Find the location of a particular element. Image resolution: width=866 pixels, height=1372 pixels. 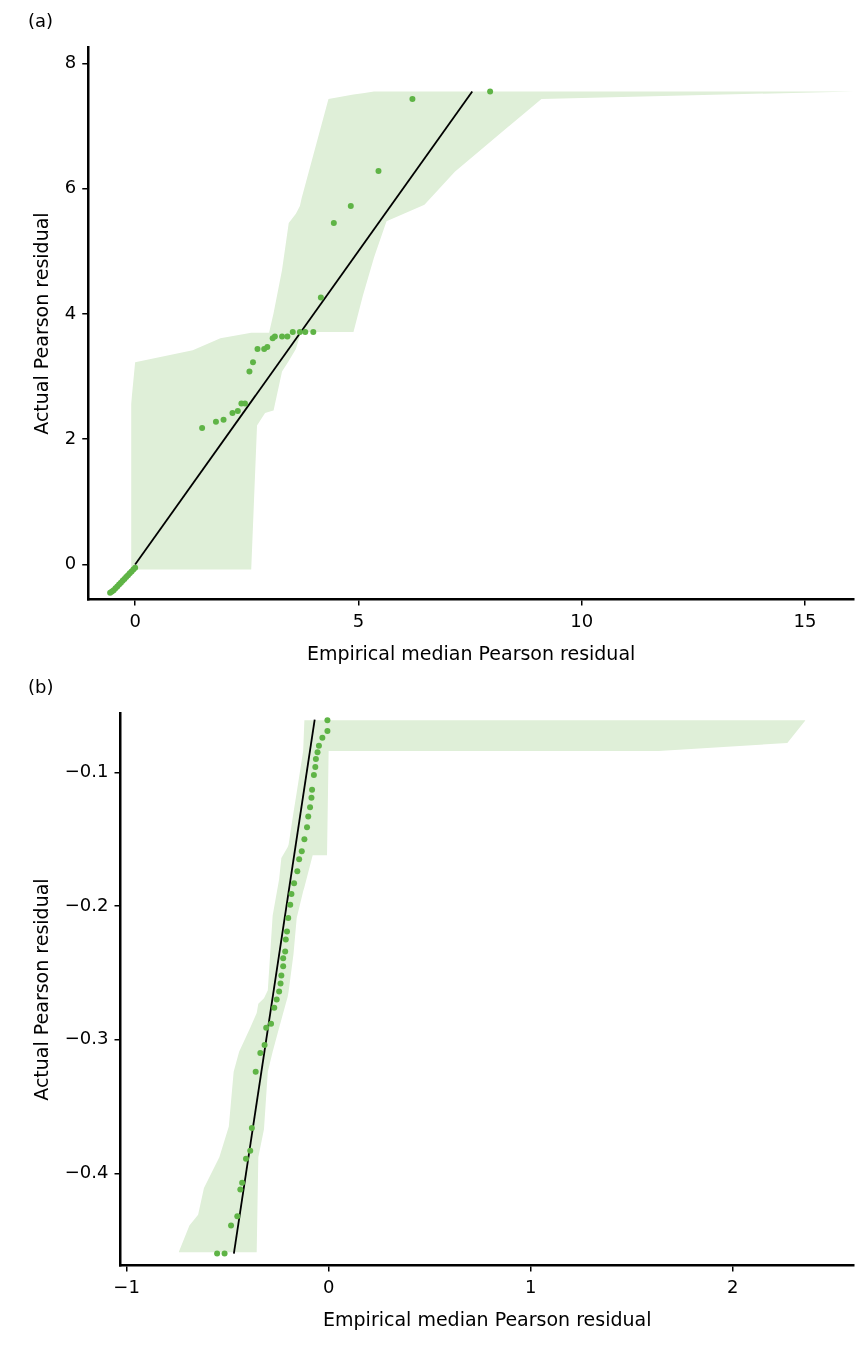

y-tick-label: 0 is located at coordinates (70, 563).